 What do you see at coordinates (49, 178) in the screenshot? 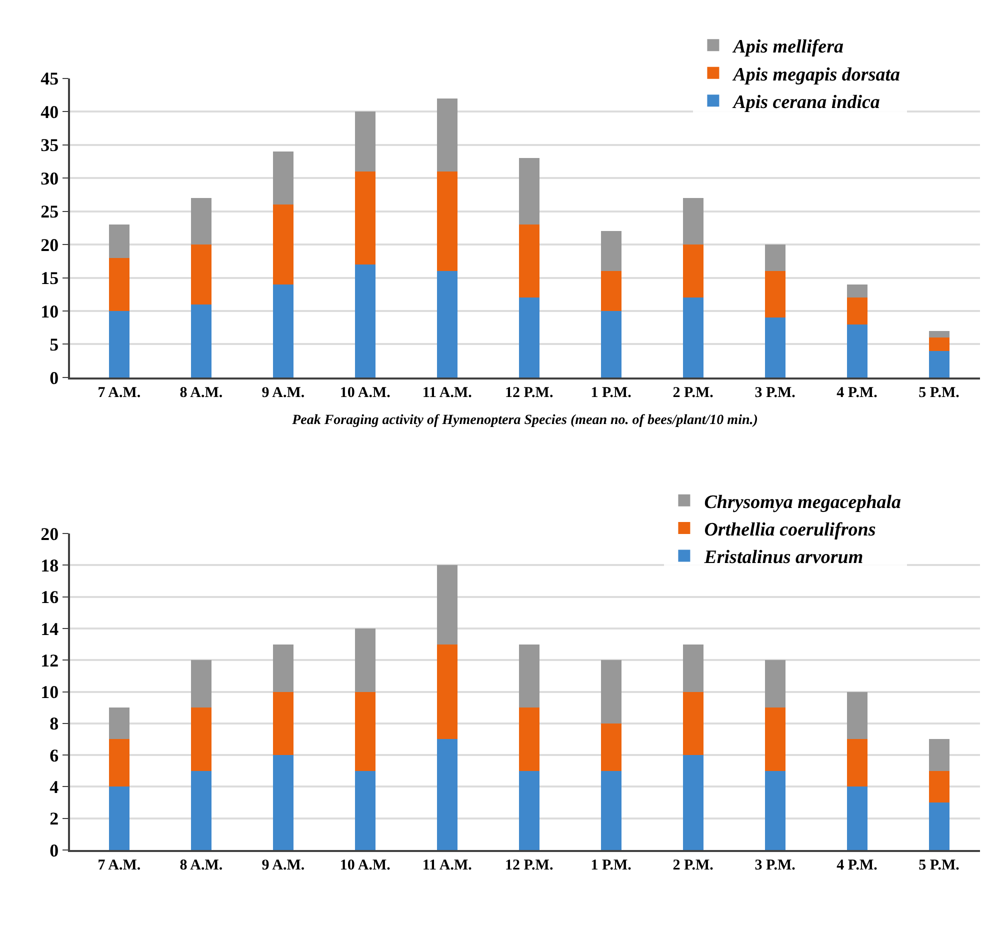
I see `y-tick-label: 30` at bounding box center [49, 178].